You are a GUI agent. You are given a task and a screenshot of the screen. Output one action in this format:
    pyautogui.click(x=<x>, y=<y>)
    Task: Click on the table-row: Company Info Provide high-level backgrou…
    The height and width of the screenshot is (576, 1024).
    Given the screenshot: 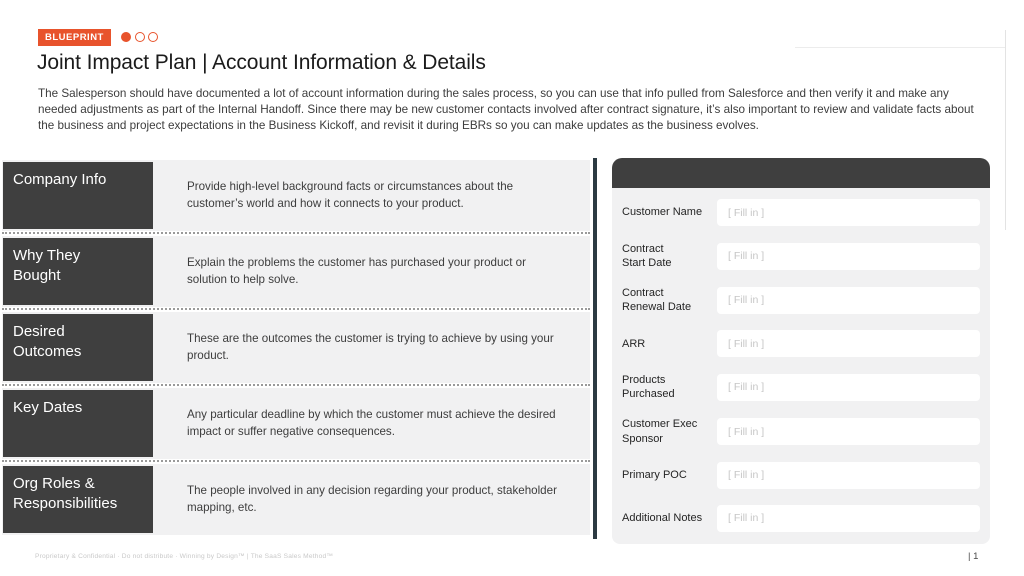 What is the action you would take?
    pyautogui.click(x=296, y=195)
    